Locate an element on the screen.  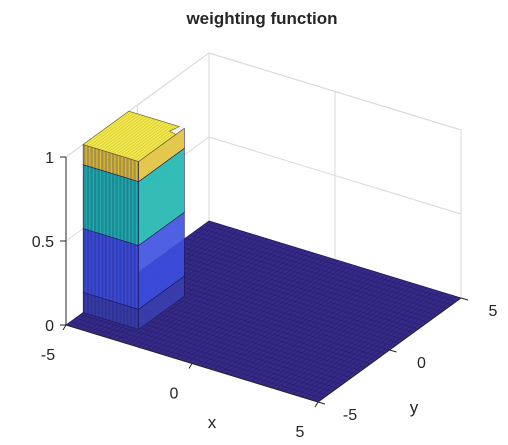
x-tick-label: -5 is located at coordinates (48, 355).